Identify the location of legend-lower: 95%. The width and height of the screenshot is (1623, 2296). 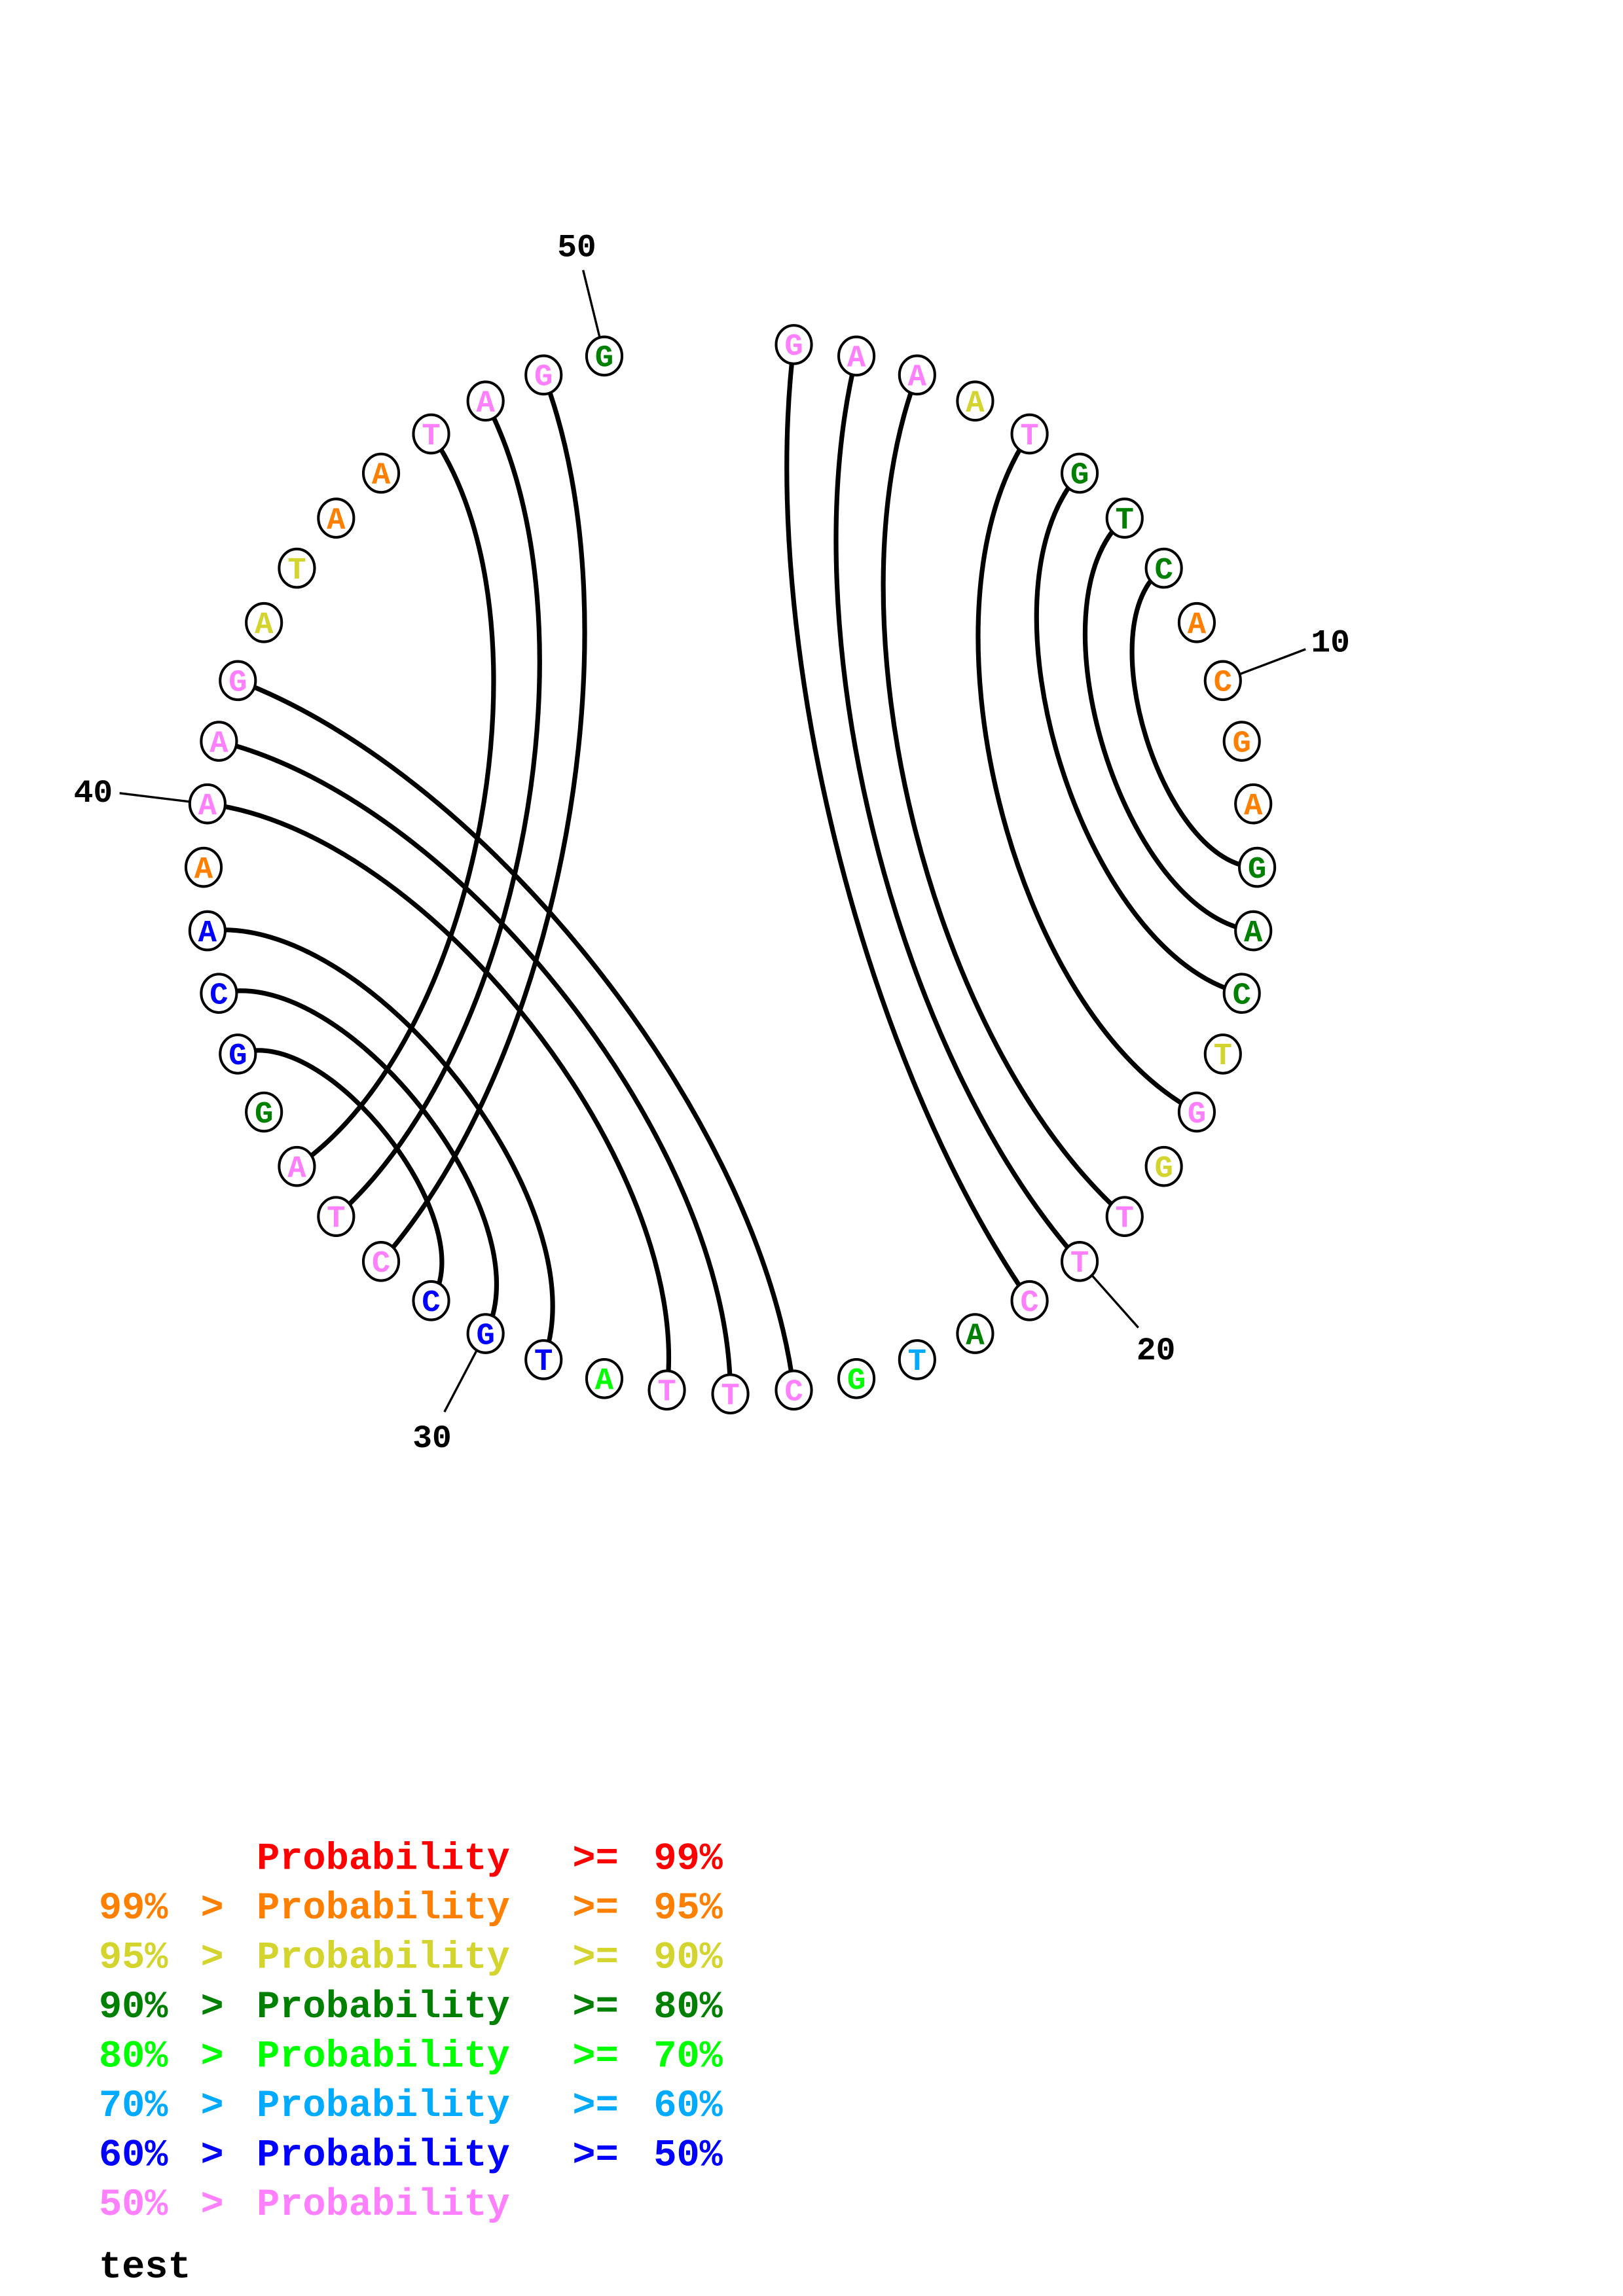
(133, 1957).